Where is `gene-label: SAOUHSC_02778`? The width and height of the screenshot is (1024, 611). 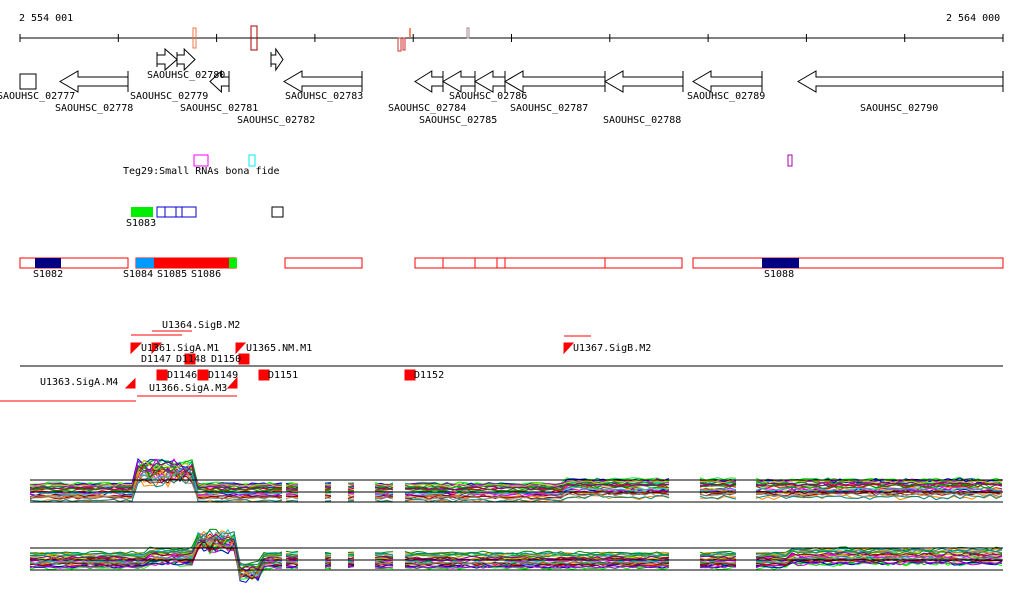 gene-label: SAOUHSC_02778 is located at coordinates (94, 108).